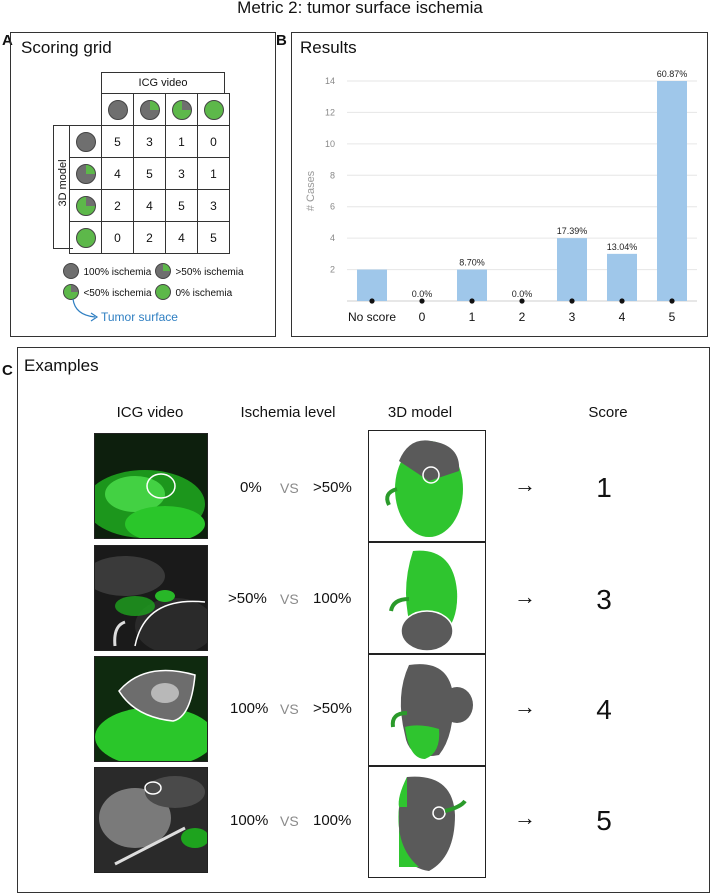 Image resolution: width=720 pixels, height=893 pixels. What do you see at coordinates (66, 47) in the screenshot?
I see `panel-a-title: Scoring grid` at bounding box center [66, 47].